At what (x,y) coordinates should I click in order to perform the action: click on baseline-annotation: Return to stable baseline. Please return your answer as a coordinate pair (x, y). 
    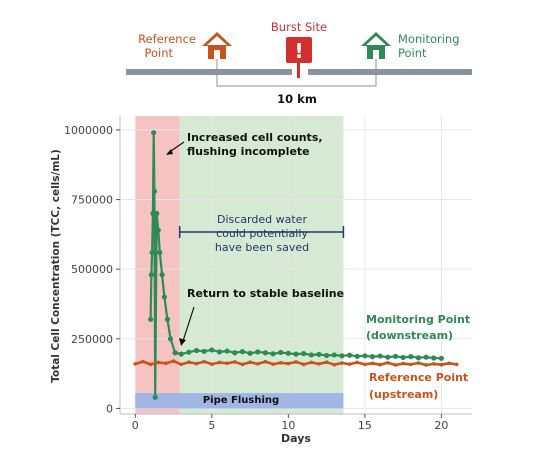
    Looking at the image, I should click on (265, 293).